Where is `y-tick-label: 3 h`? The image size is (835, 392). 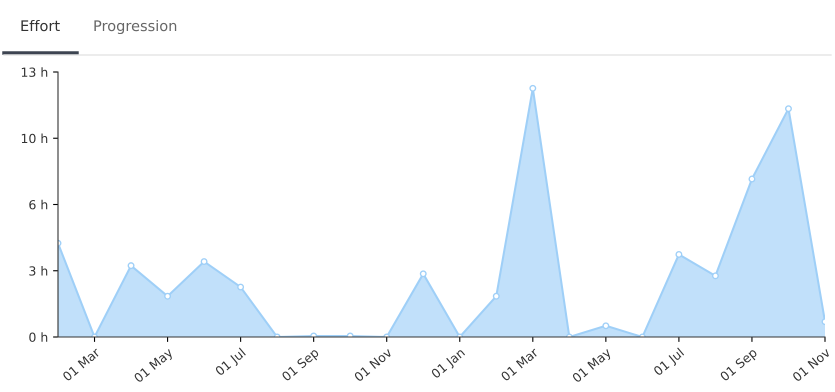 y-tick-label: 3 h is located at coordinates (38, 271).